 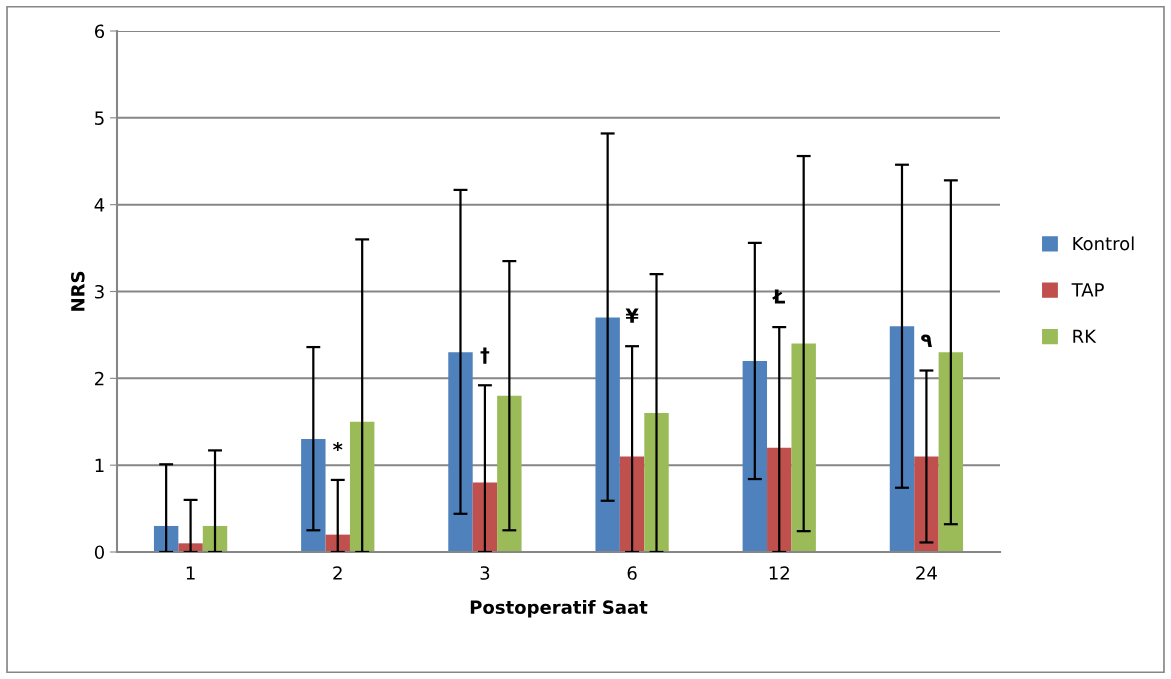 I want to click on y-tick-label: 6, so click(x=99, y=31).